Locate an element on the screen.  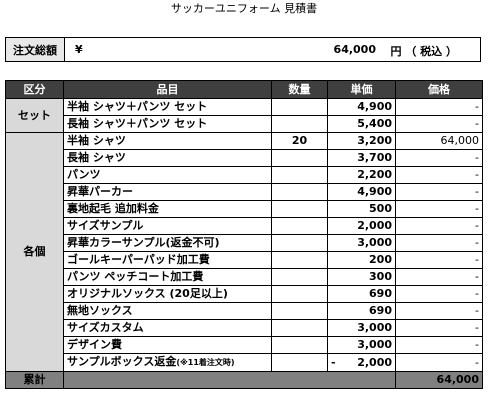
item-cell: 長袖 シャツ is located at coordinates (167, 158).